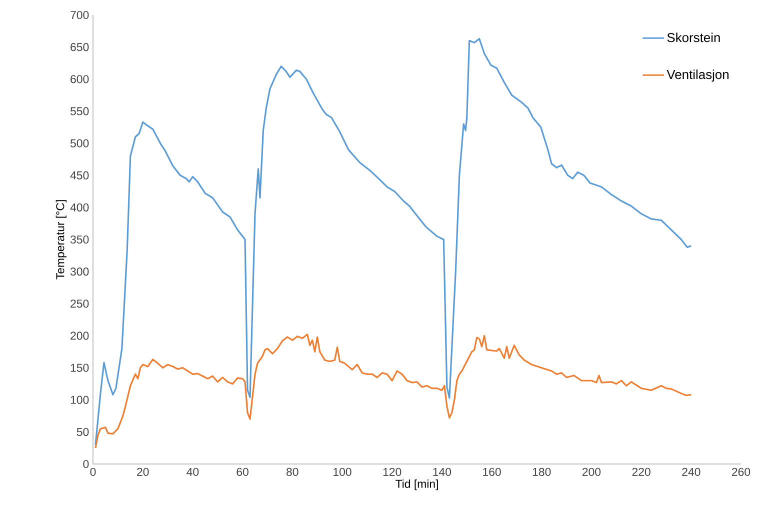  I want to click on y-tick-label: 650, so click(79, 47).